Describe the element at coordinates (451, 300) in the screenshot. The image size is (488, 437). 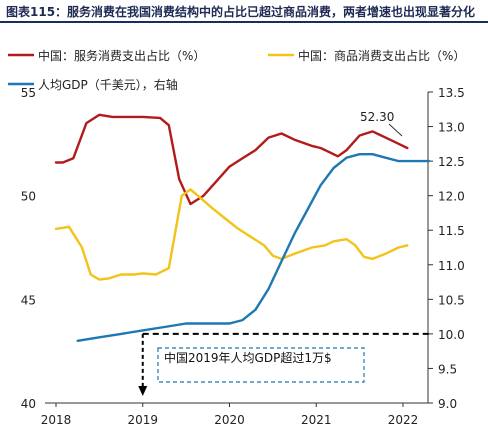
I see `right-y-tick-label: 10.5` at that location.